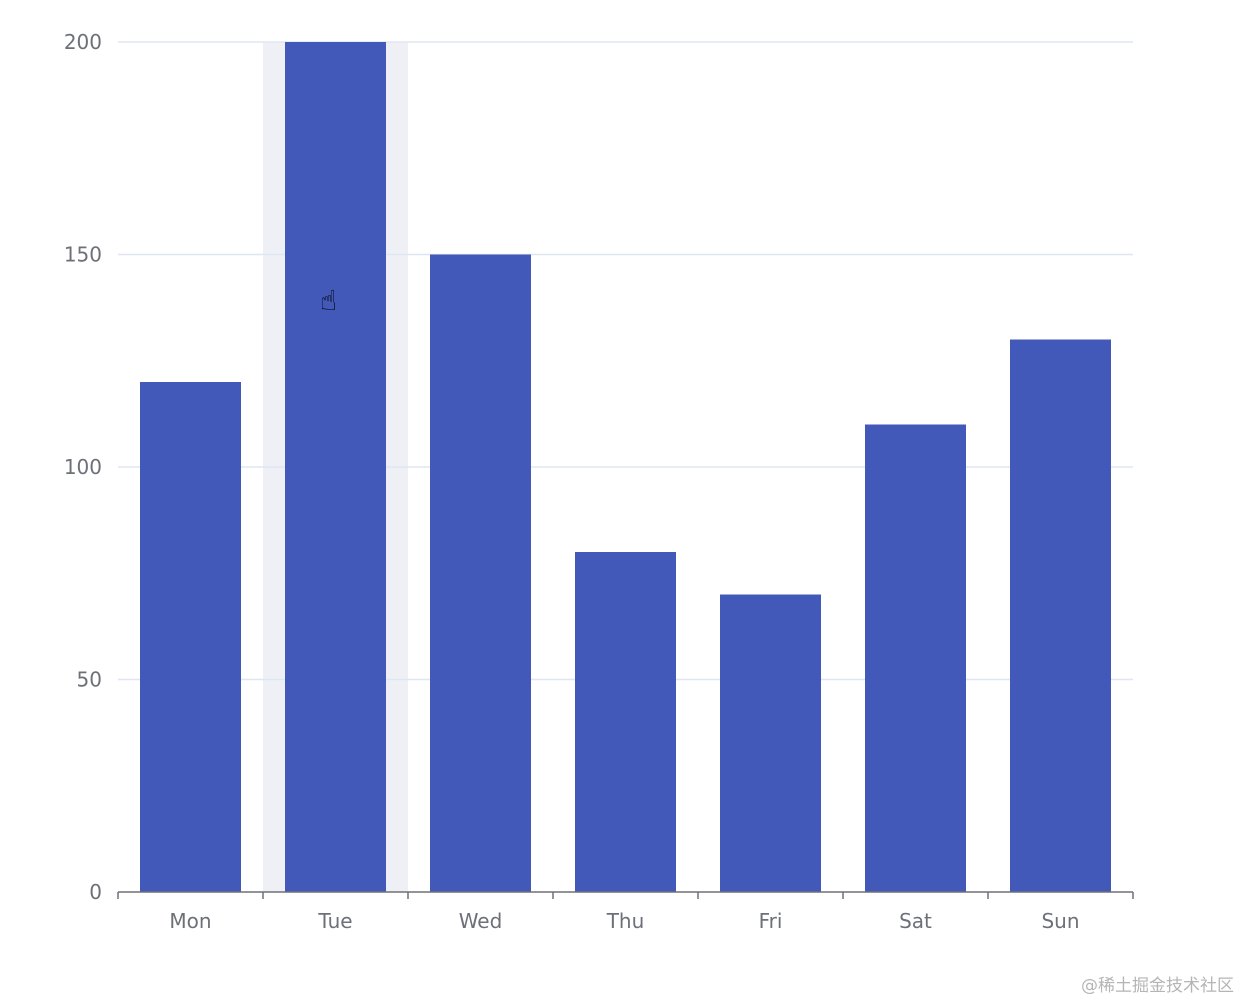 This screenshot has width=1240, height=1000. What do you see at coordinates (915, 658) in the screenshot?
I see `bar-sat` at bounding box center [915, 658].